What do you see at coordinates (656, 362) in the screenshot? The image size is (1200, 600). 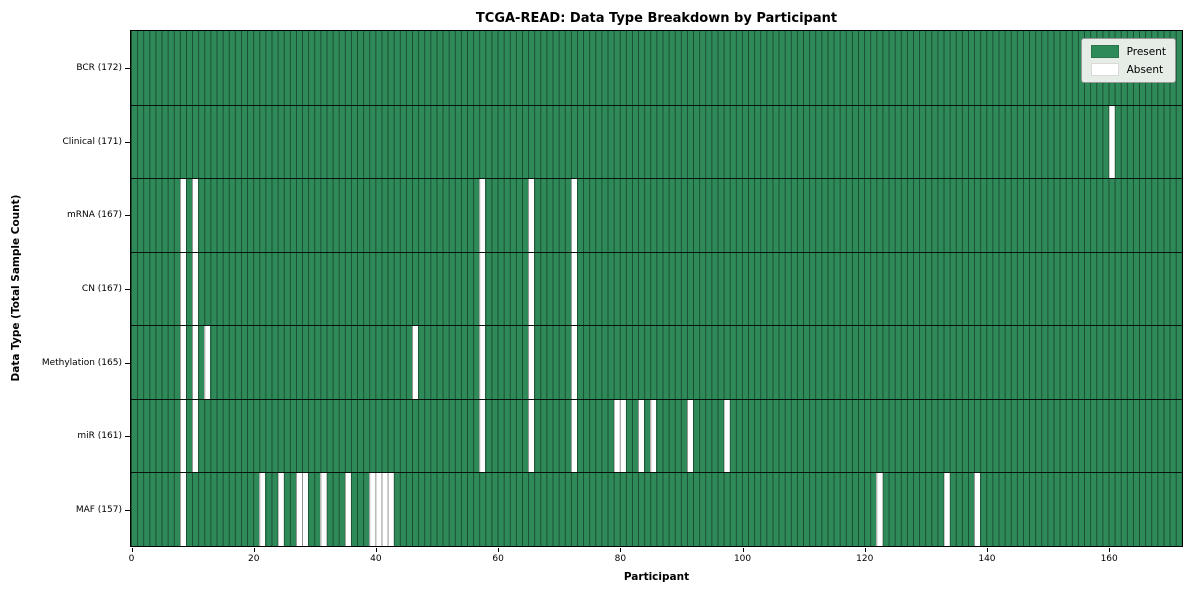 I see `heatmap-row-methylation` at bounding box center [656, 362].